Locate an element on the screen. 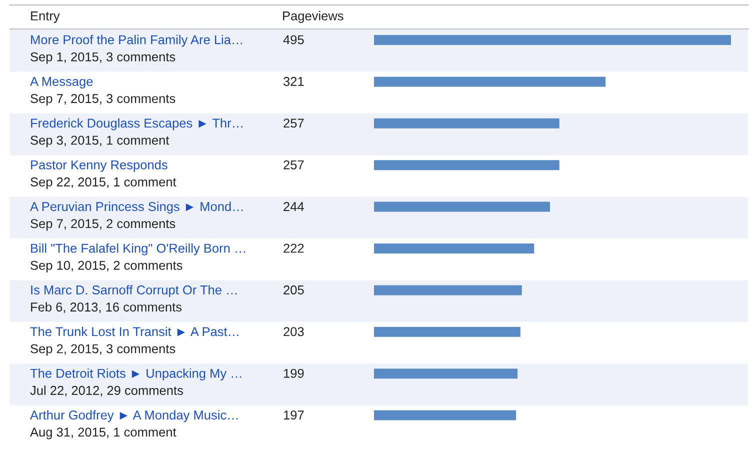 This screenshot has height=451, width=756. text: Entry is located at coordinates (45, 17).